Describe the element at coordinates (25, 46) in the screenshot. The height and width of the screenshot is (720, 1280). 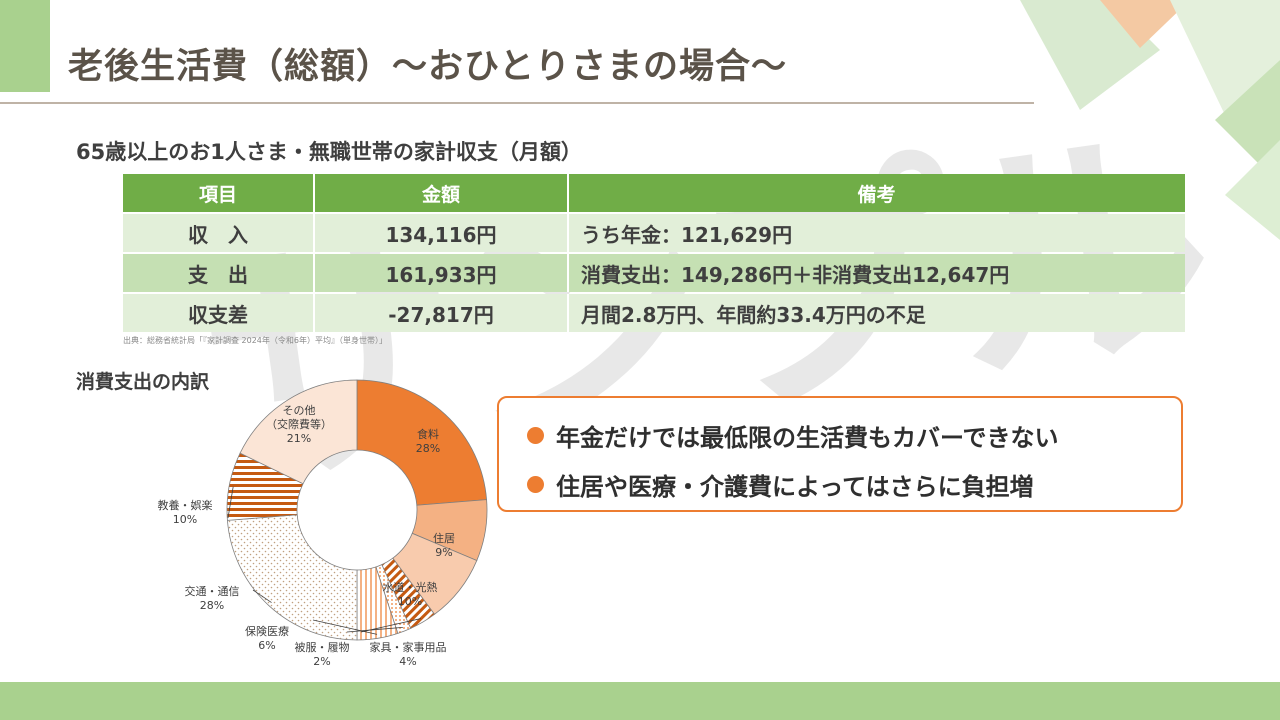
I see `title-accent-bar` at that location.